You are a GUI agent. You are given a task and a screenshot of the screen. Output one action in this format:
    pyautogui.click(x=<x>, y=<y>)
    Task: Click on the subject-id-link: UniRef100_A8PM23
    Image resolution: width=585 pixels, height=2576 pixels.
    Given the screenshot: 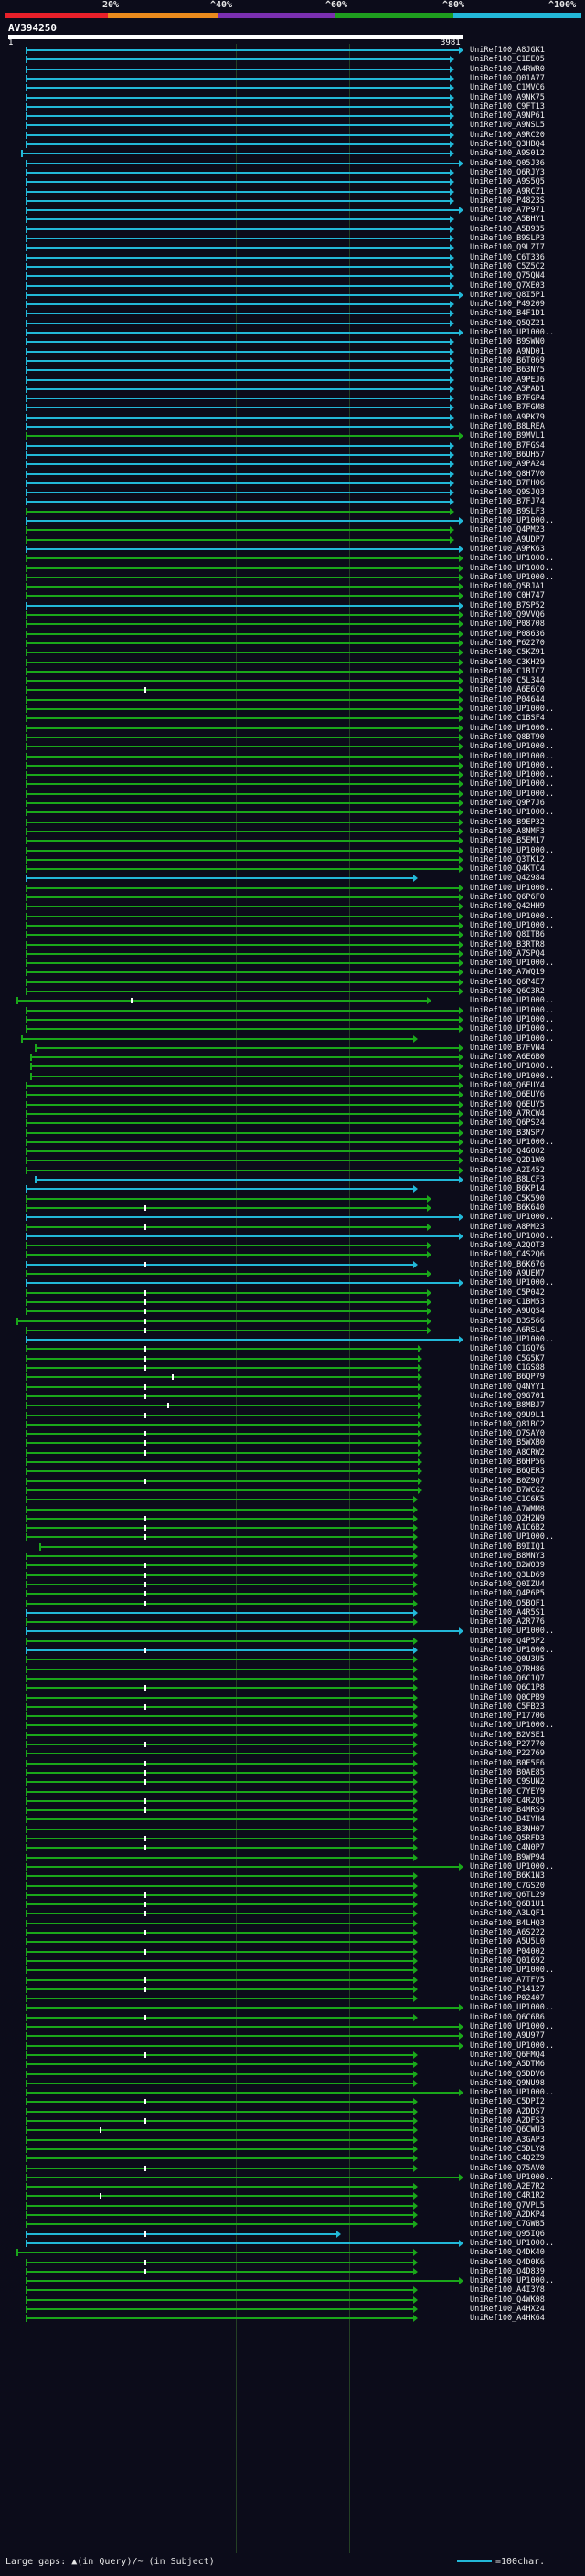 What is the action you would take?
    pyautogui.click(x=508, y=1227)
    